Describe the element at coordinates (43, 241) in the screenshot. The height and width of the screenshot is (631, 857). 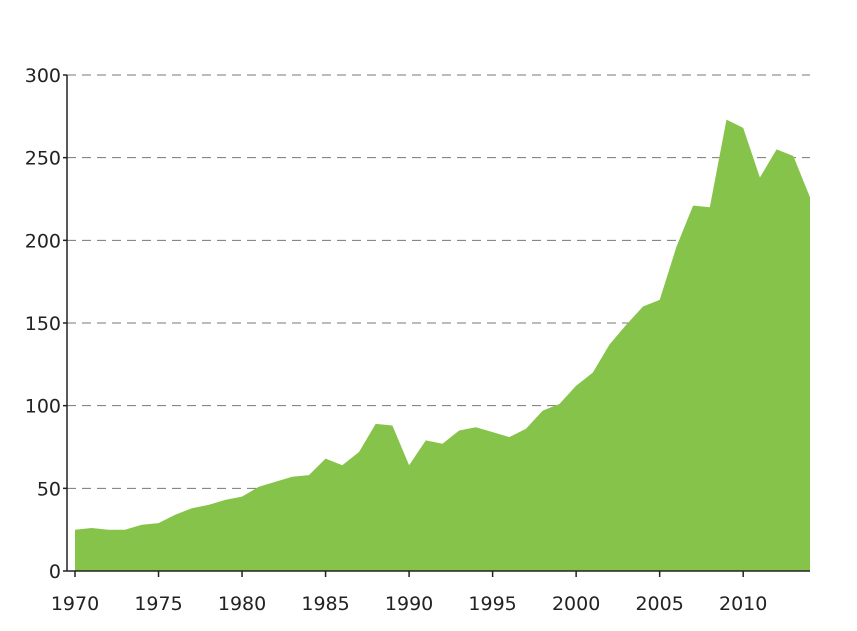
I see `y-tick-label-200: 200` at that location.